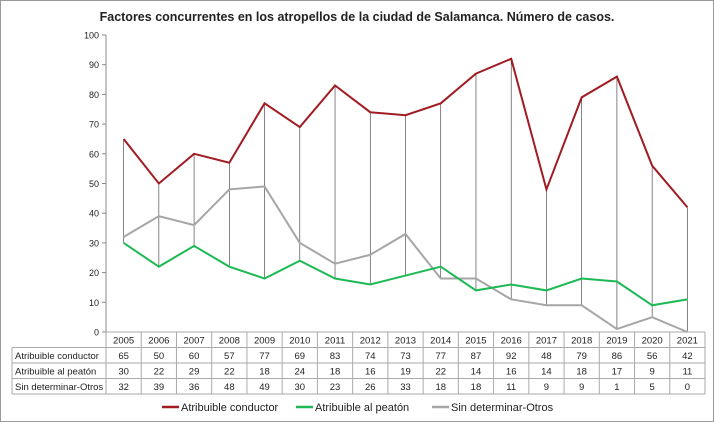  Describe the element at coordinates (94, 125) in the screenshot. I see `y-tick-label: 70` at that location.